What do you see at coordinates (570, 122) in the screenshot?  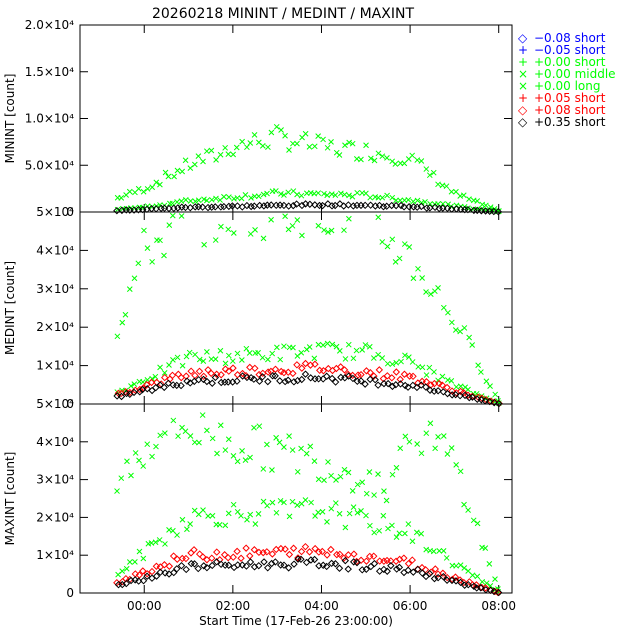 I see `legend-label: +0.35 short` at bounding box center [570, 122].